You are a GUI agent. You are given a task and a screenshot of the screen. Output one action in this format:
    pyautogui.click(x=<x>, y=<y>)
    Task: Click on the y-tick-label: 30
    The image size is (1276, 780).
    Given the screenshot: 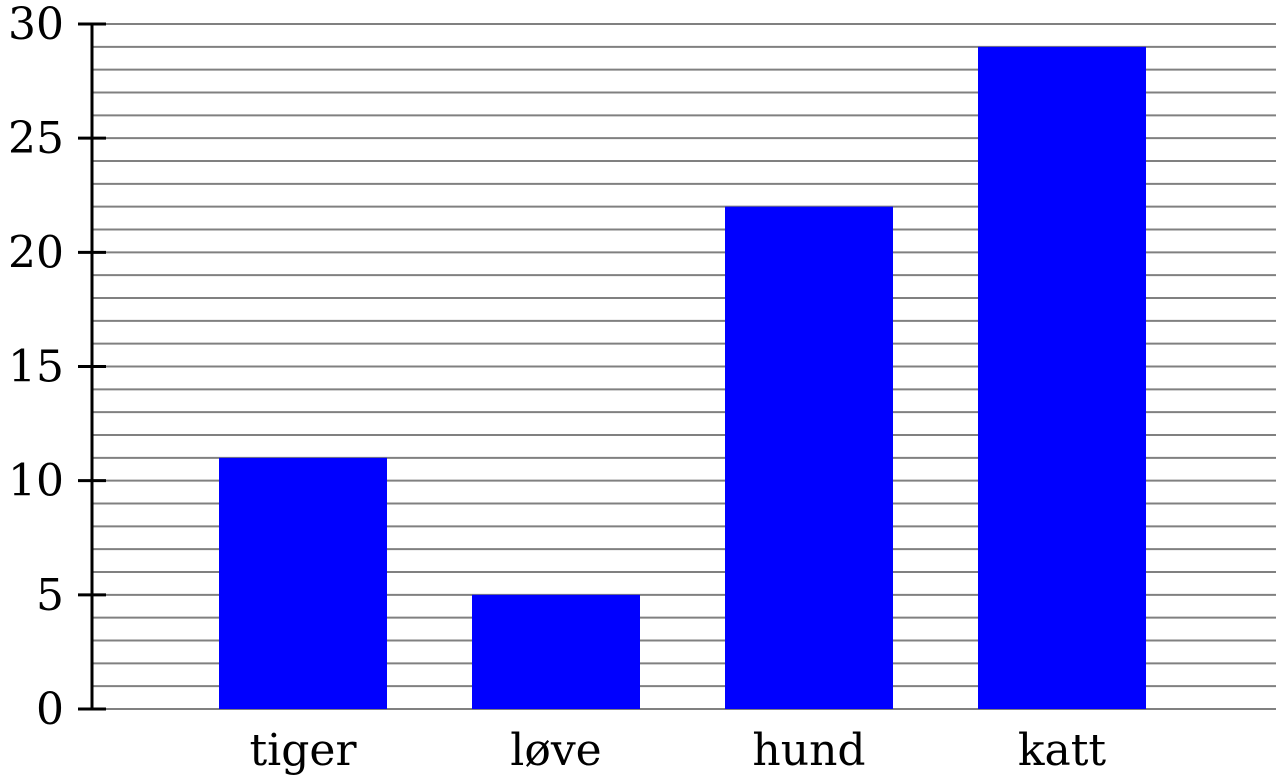 What is the action you would take?
    pyautogui.click(x=36, y=25)
    